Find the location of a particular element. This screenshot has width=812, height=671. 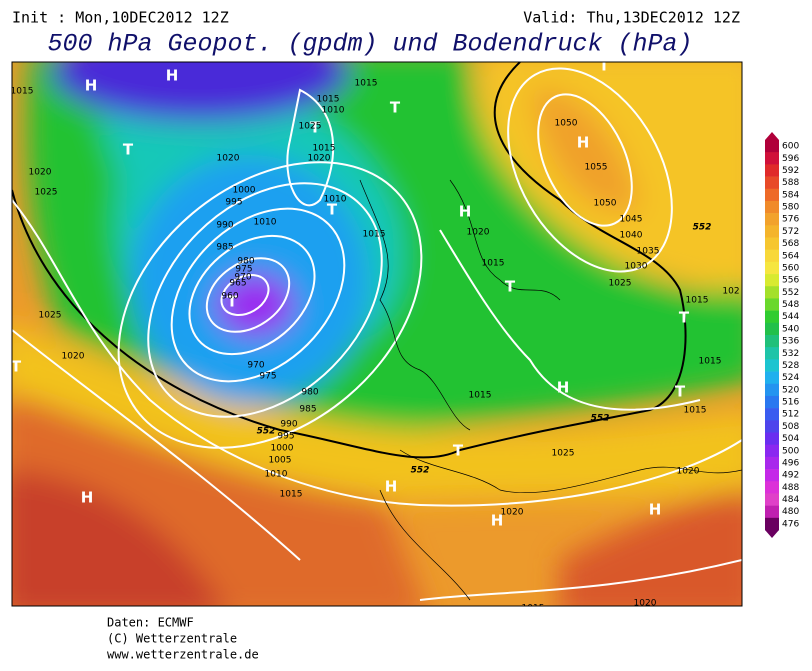

valid-time: Valid: Thu,13DEC2012 12Z is located at coordinates (631, 18).